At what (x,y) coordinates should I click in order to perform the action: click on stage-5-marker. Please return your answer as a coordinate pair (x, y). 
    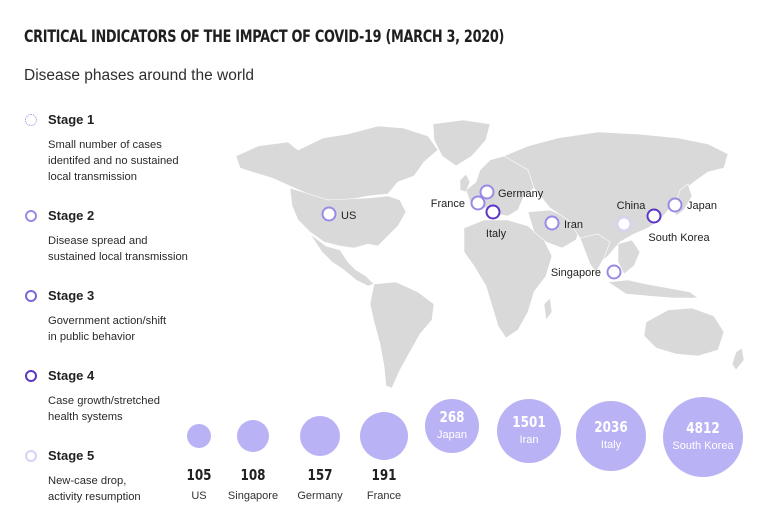
    Looking at the image, I should click on (31, 456).